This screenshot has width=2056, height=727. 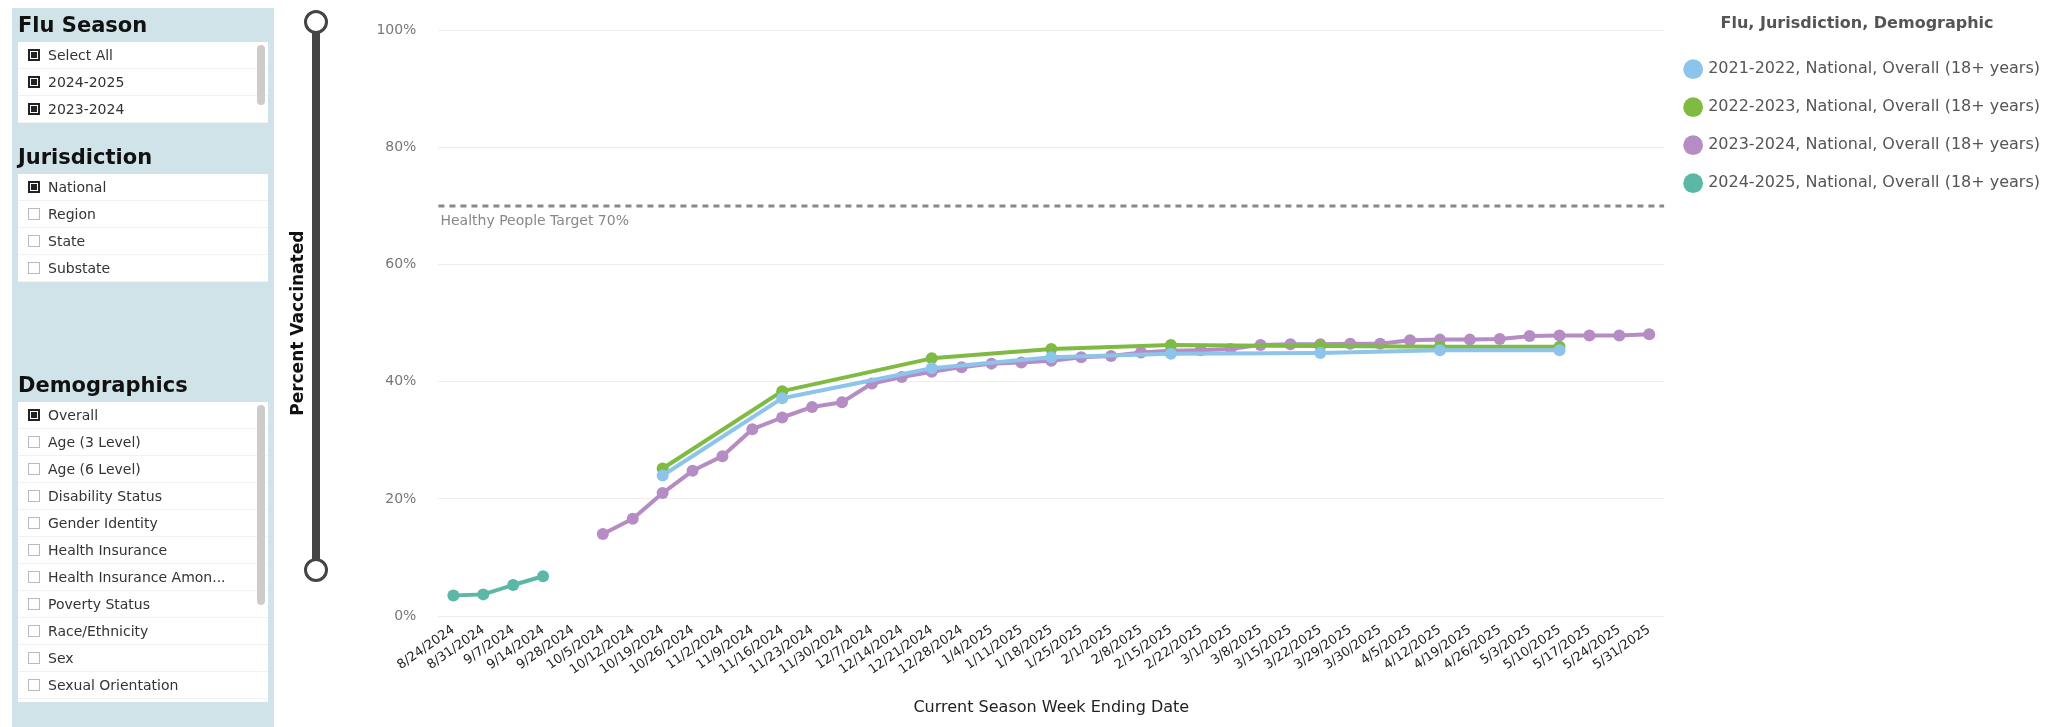 What do you see at coordinates (401, 497) in the screenshot?
I see `y-tick-label: 20%` at bounding box center [401, 497].